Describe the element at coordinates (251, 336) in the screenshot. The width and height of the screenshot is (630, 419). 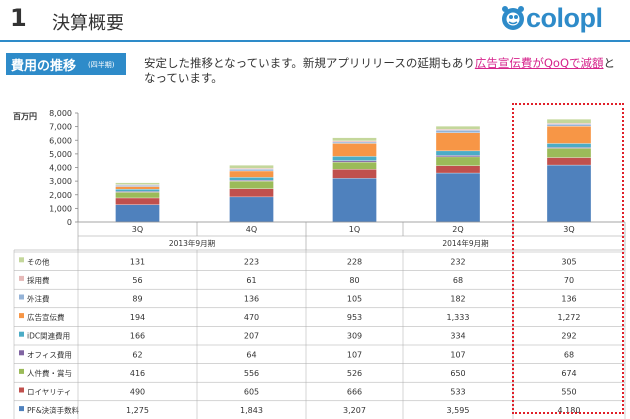
I see `table-cell-value: 207` at that location.